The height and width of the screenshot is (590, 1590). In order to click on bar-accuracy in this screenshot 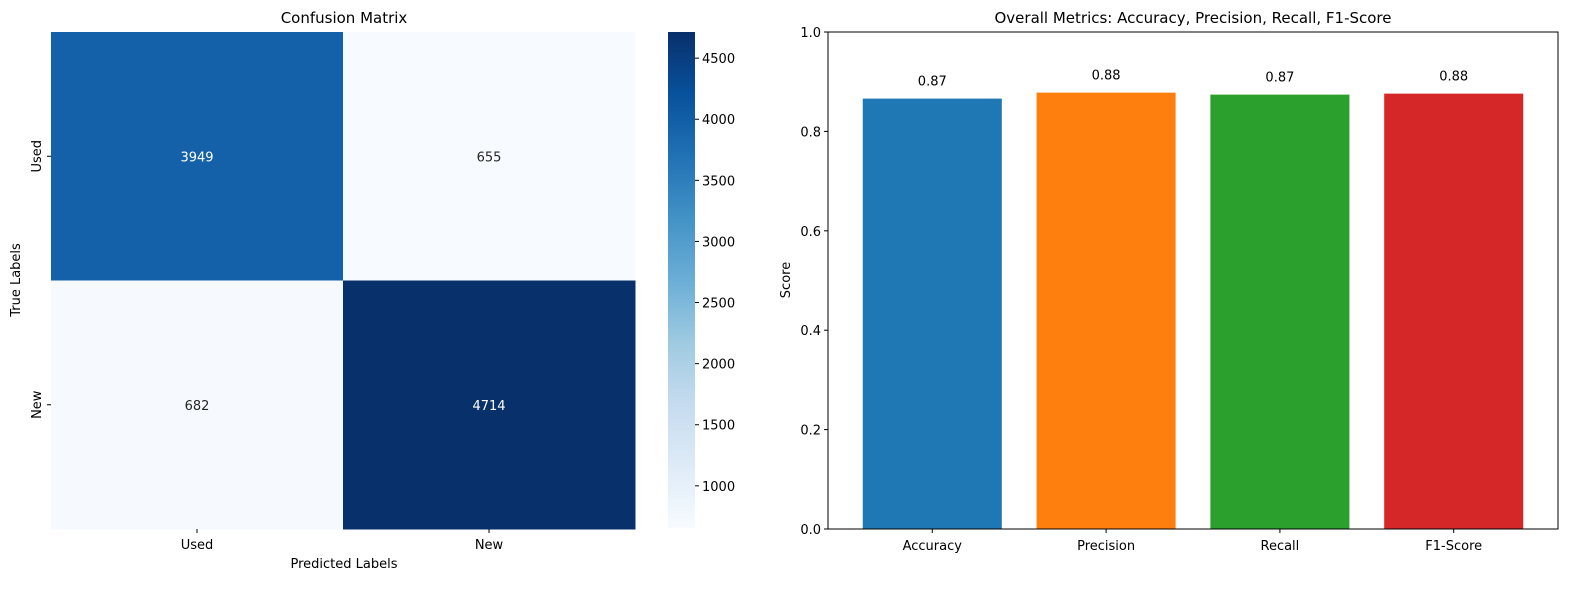, I will do `click(932, 314)`.